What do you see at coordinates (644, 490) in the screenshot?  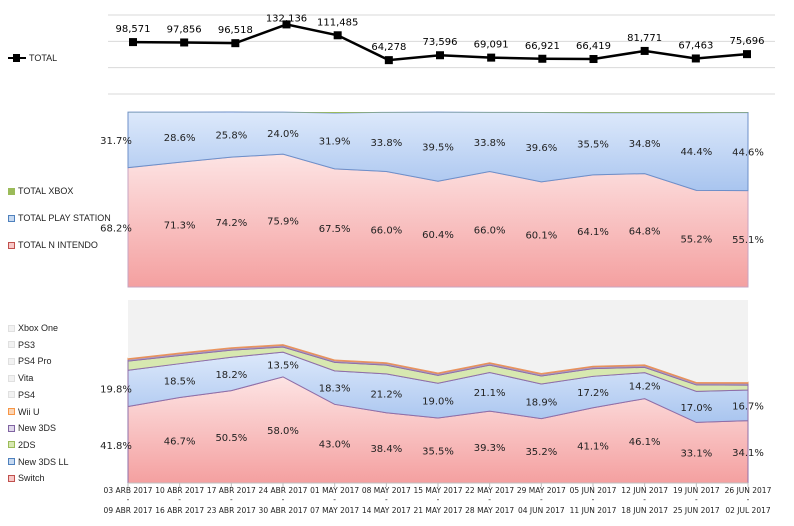 I see `x-tick-label-start: 12 JUN 2017` at bounding box center [644, 490].